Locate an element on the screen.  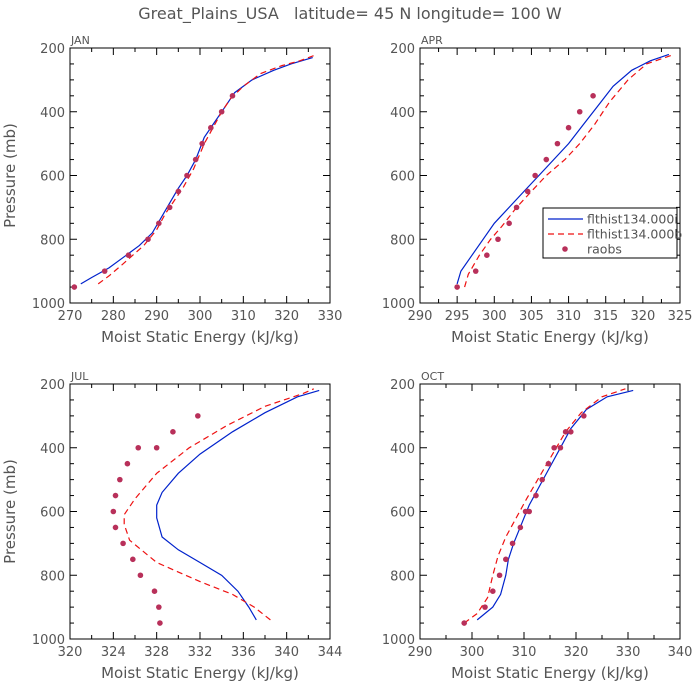
x-tick-label: 295 is located at coordinates (457, 316).